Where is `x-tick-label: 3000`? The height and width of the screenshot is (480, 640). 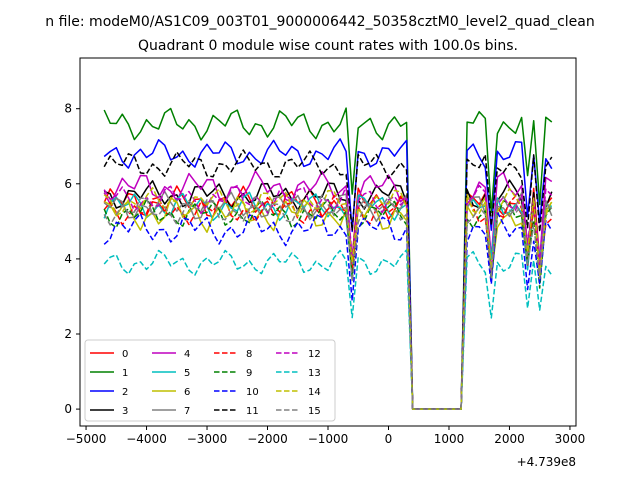 x-tick-label: 3000 is located at coordinates (570, 439).